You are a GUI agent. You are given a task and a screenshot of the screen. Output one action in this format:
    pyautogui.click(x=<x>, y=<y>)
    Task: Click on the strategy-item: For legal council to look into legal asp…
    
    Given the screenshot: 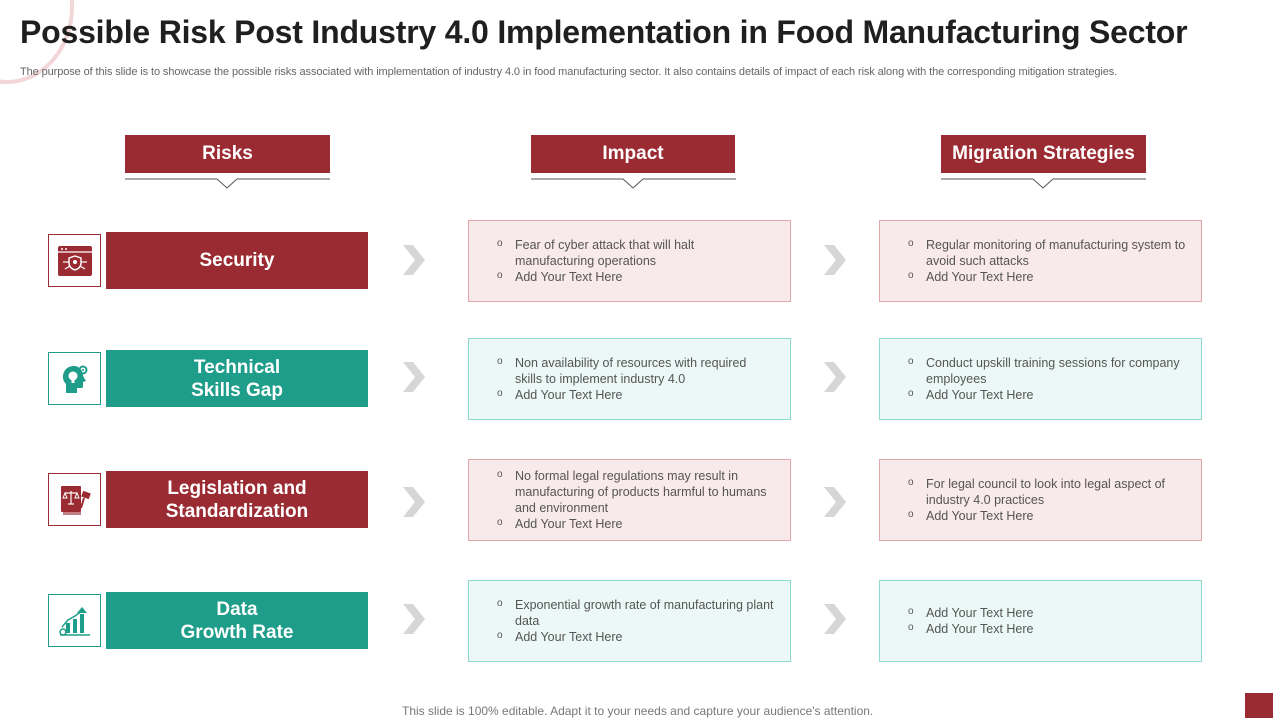 What is the action you would take?
    pyautogui.click(x=1047, y=491)
    